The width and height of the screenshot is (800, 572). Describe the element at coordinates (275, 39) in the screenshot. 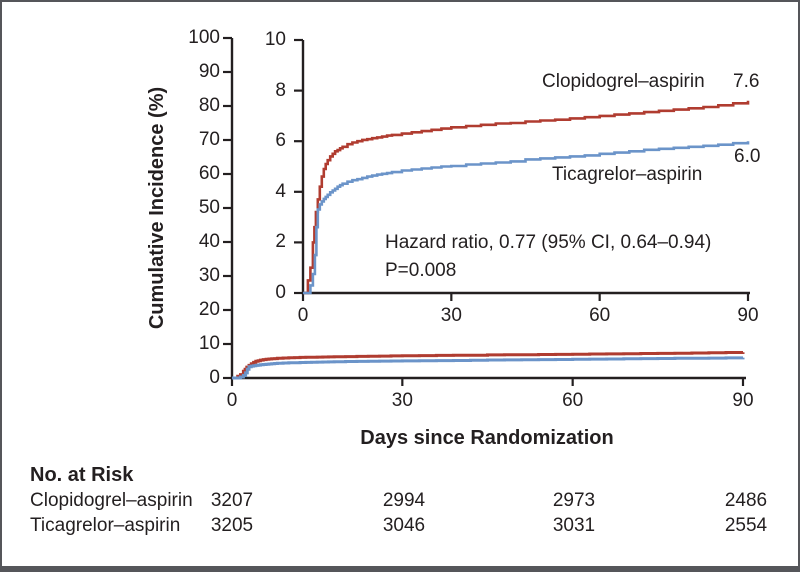

I see `inset-y-tick-label-10: 10` at that location.